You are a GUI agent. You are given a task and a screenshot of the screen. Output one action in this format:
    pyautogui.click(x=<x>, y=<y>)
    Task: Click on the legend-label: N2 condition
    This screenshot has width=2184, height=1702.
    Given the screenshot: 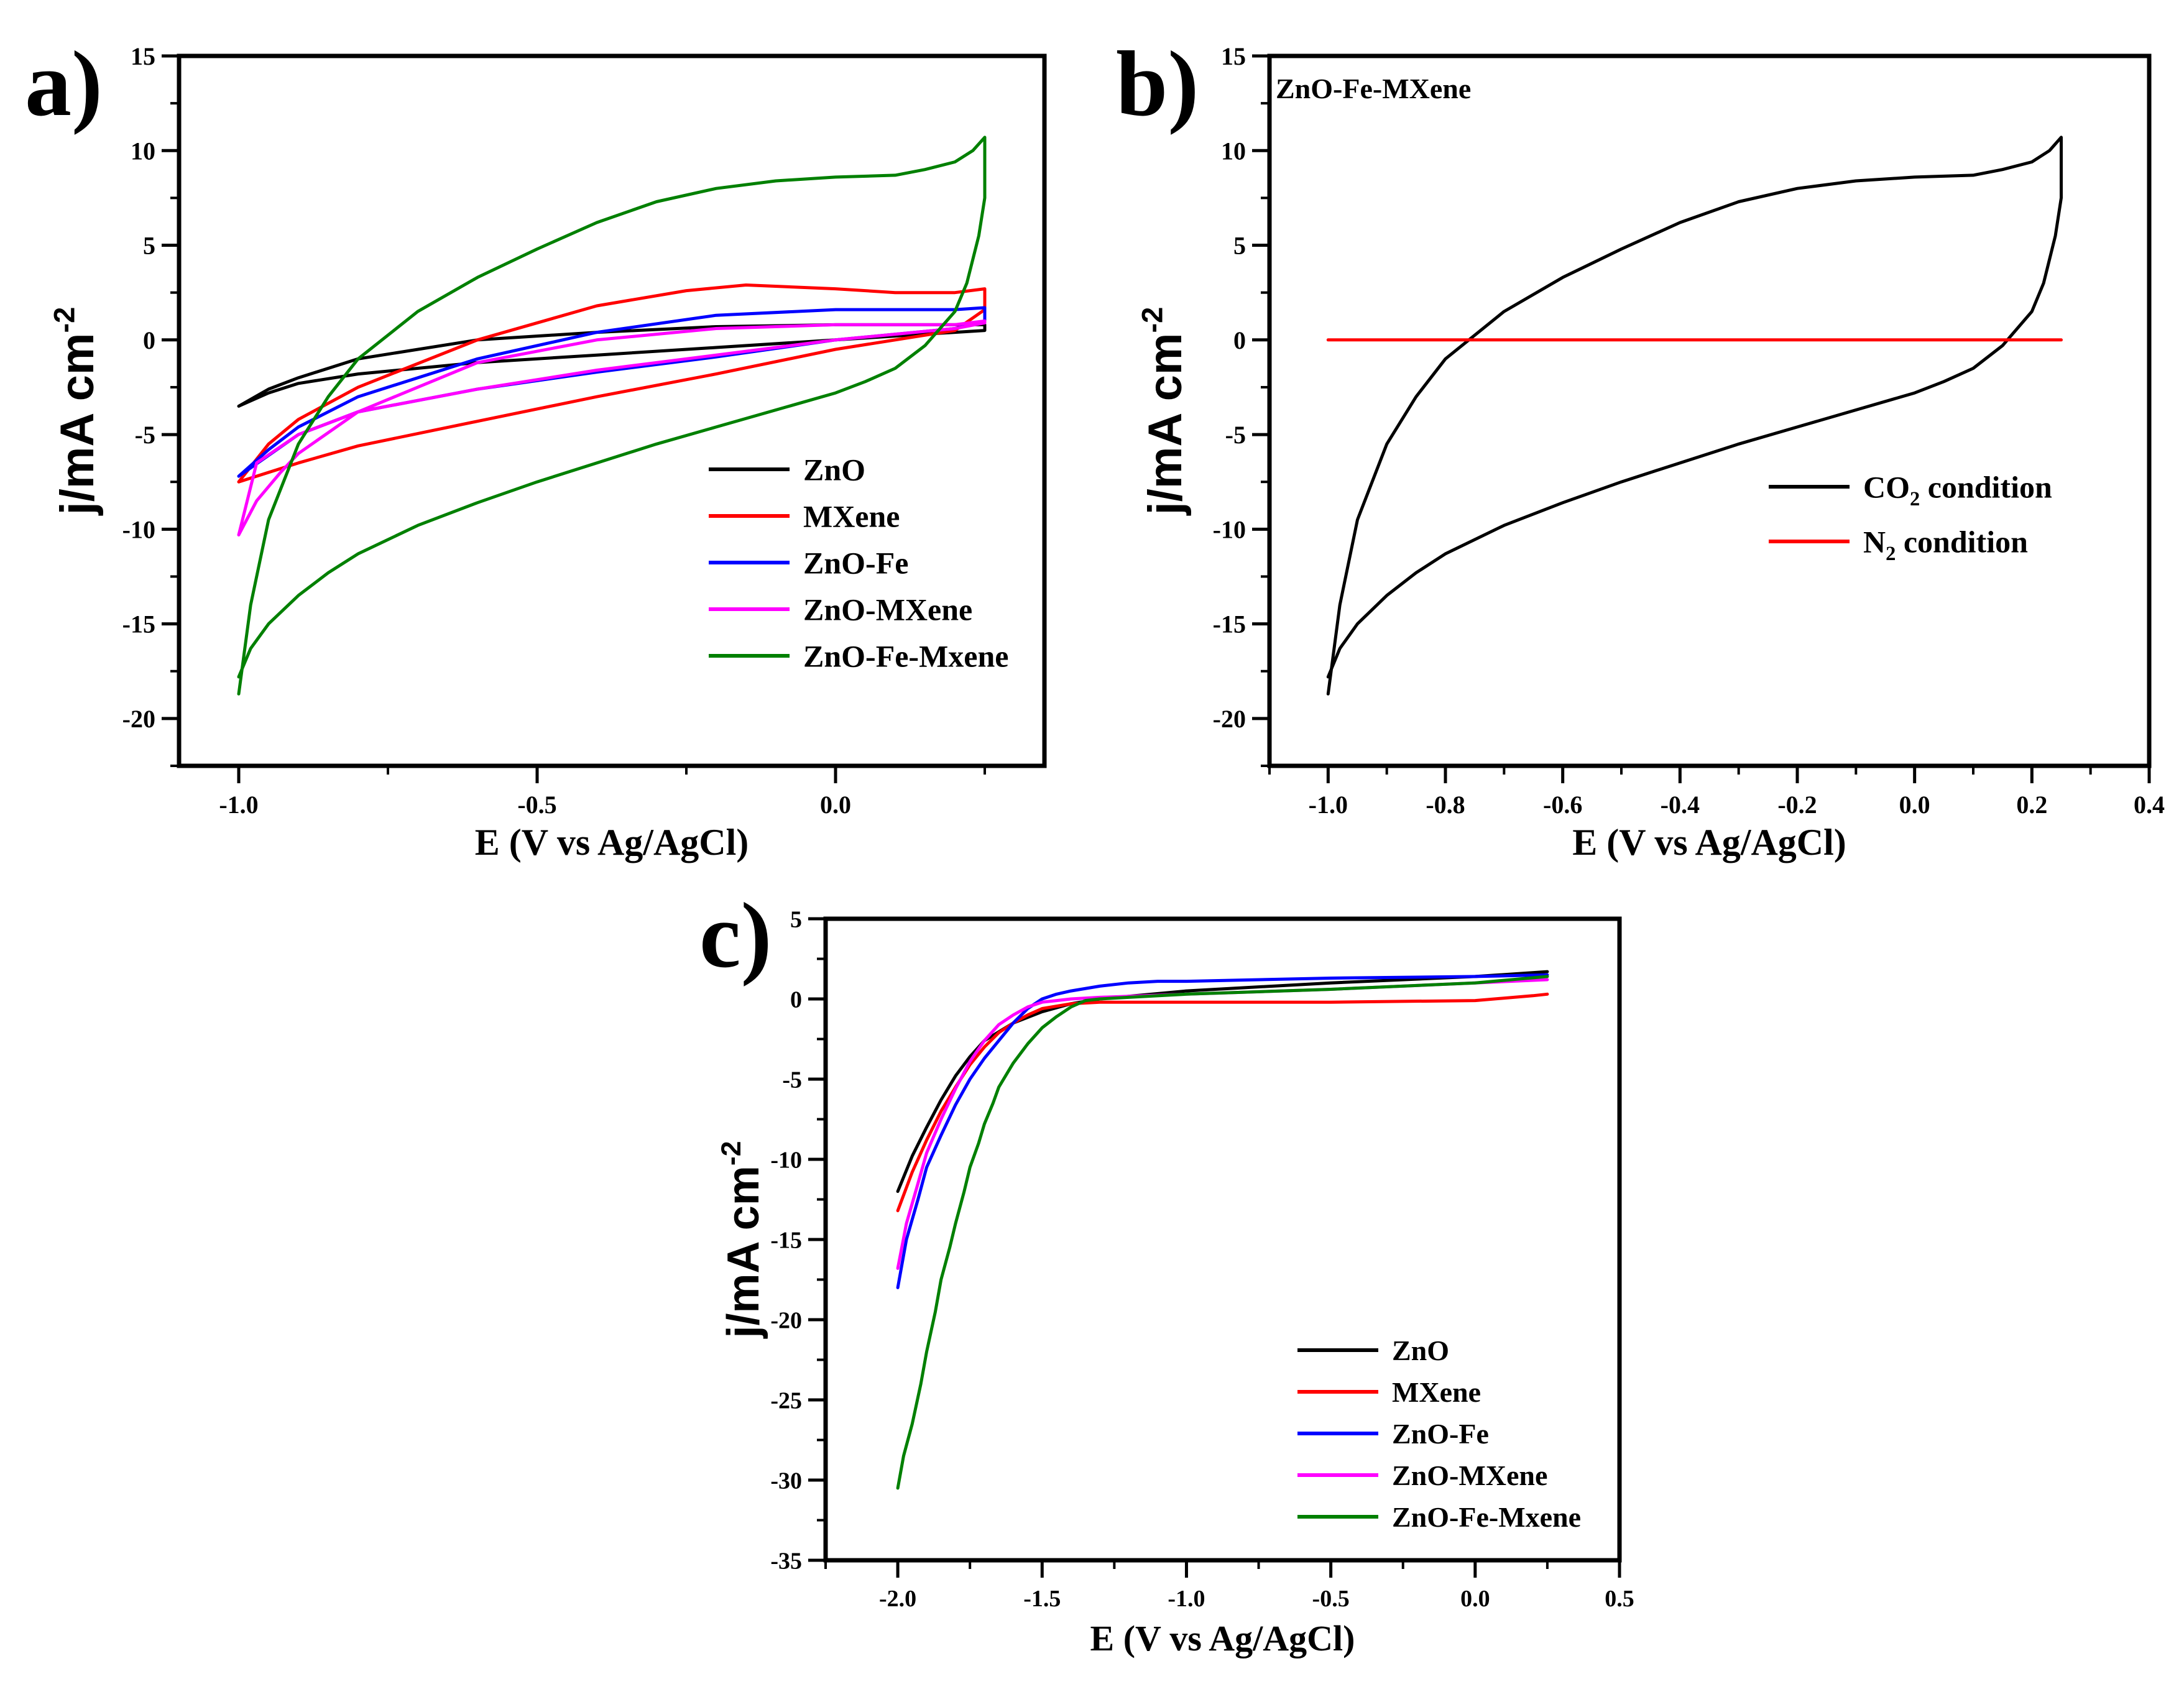 What is the action you would take?
    pyautogui.click(x=1945, y=545)
    